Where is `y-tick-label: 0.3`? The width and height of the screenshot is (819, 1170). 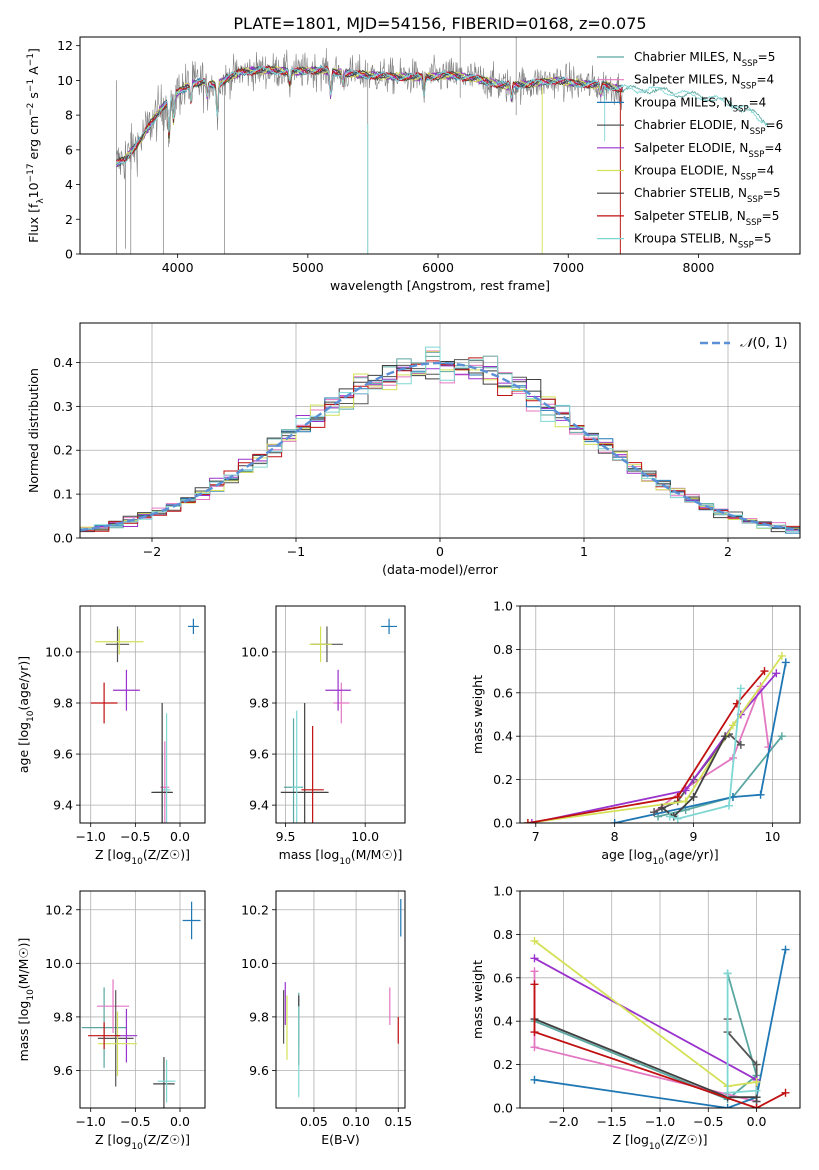
y-tick-label: 0.3 is located at coordinates (63, 406).